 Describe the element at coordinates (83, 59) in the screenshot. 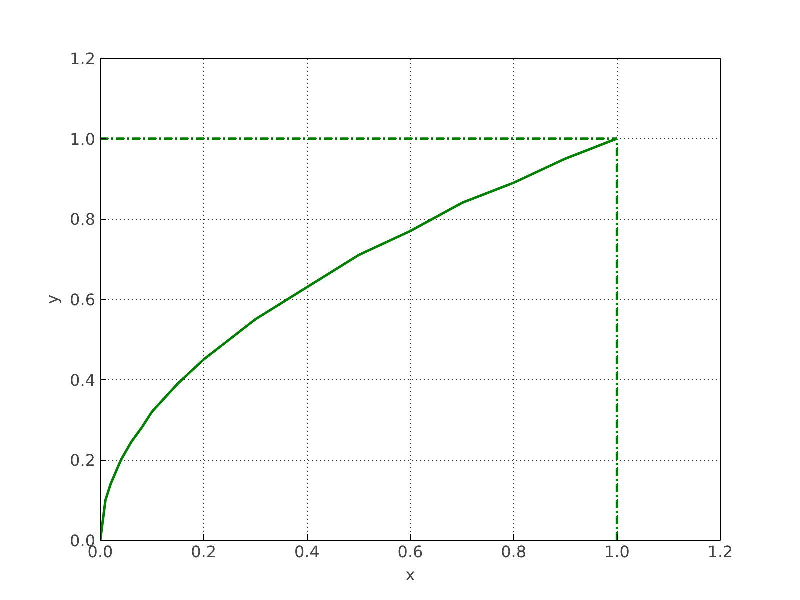

I see `y-tick-label: 1.2` at that location.